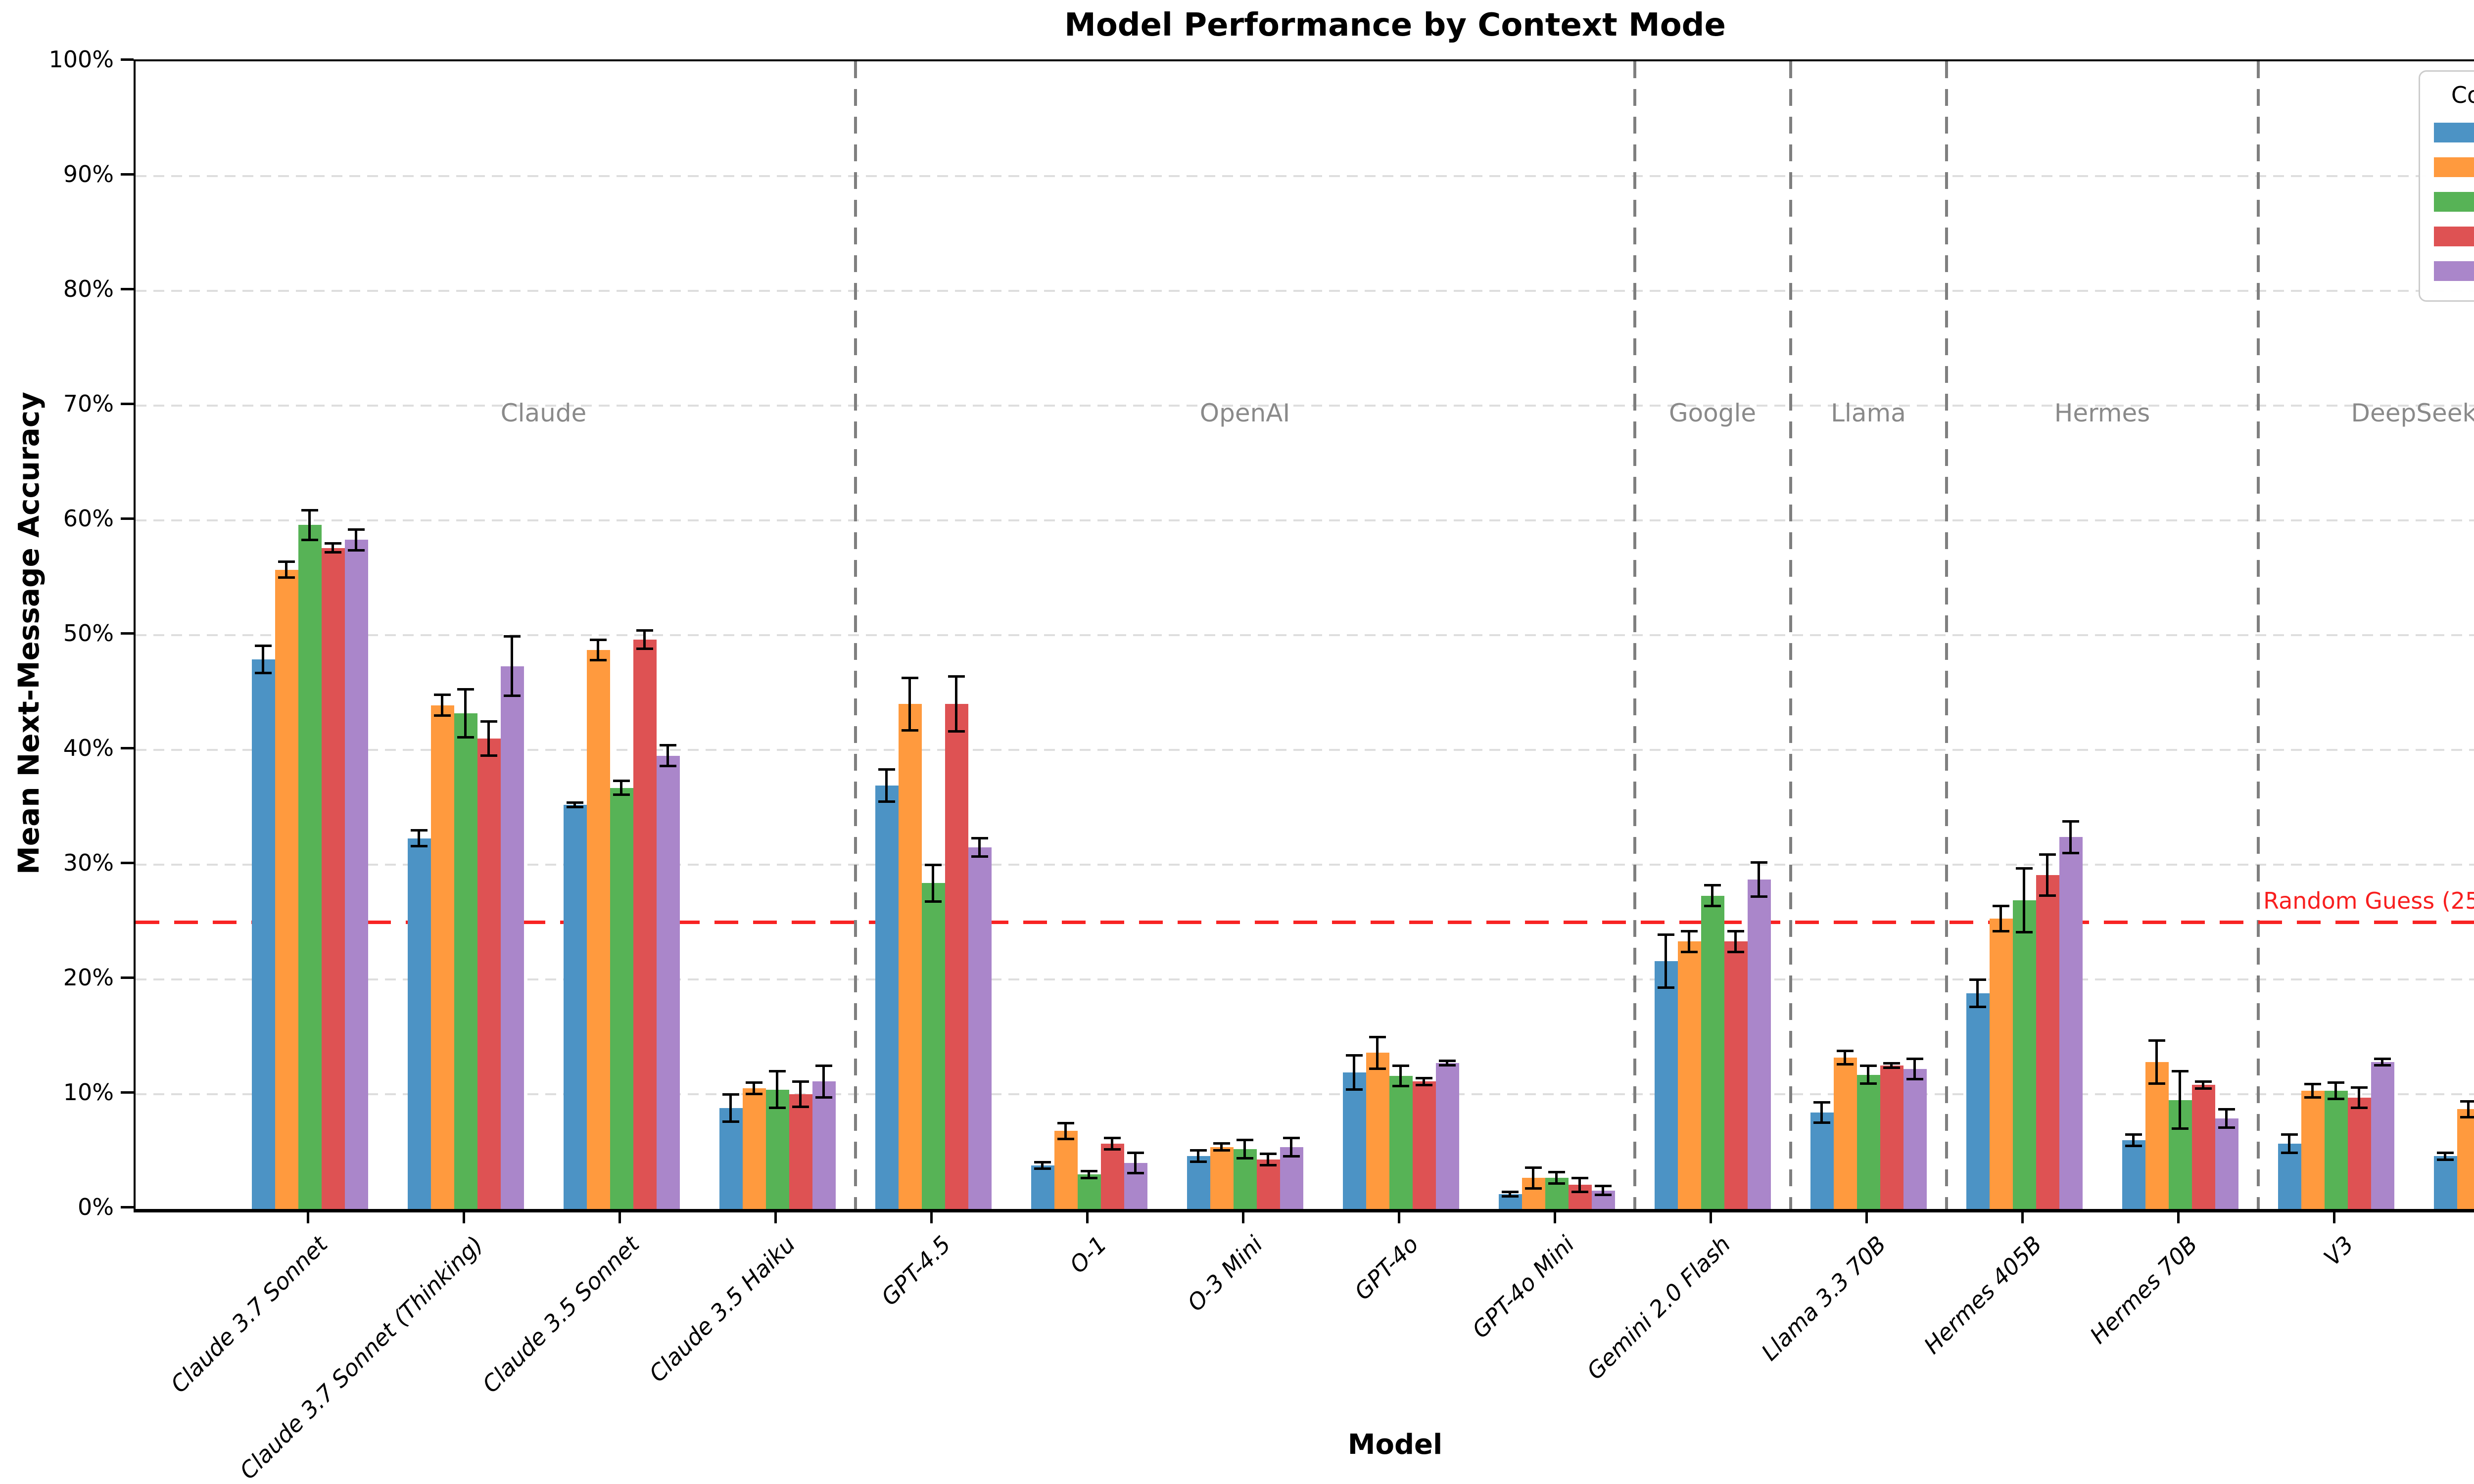  Describe the element at coordinates (1305, 922) in the screenshot. I see `random-guess-line` at that location.